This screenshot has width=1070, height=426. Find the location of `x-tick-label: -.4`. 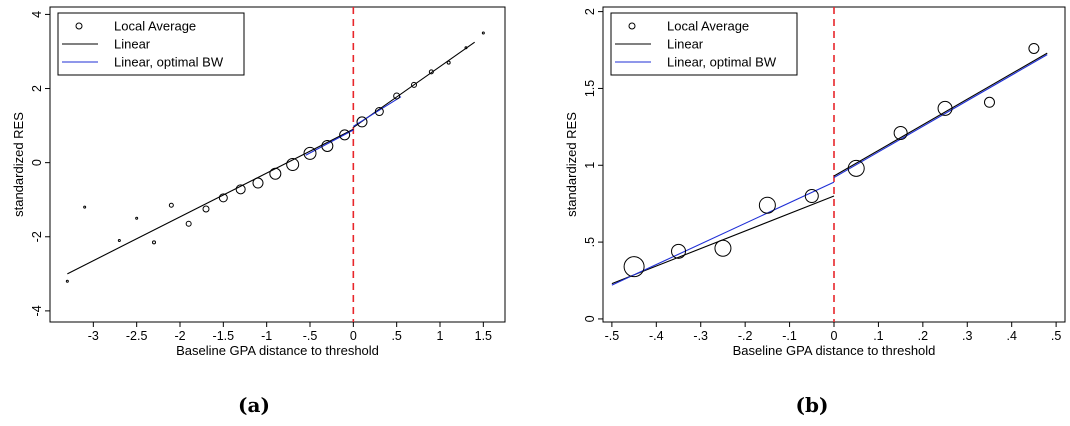

x-tick-label: -.4 is located at coordinates (656, 336).